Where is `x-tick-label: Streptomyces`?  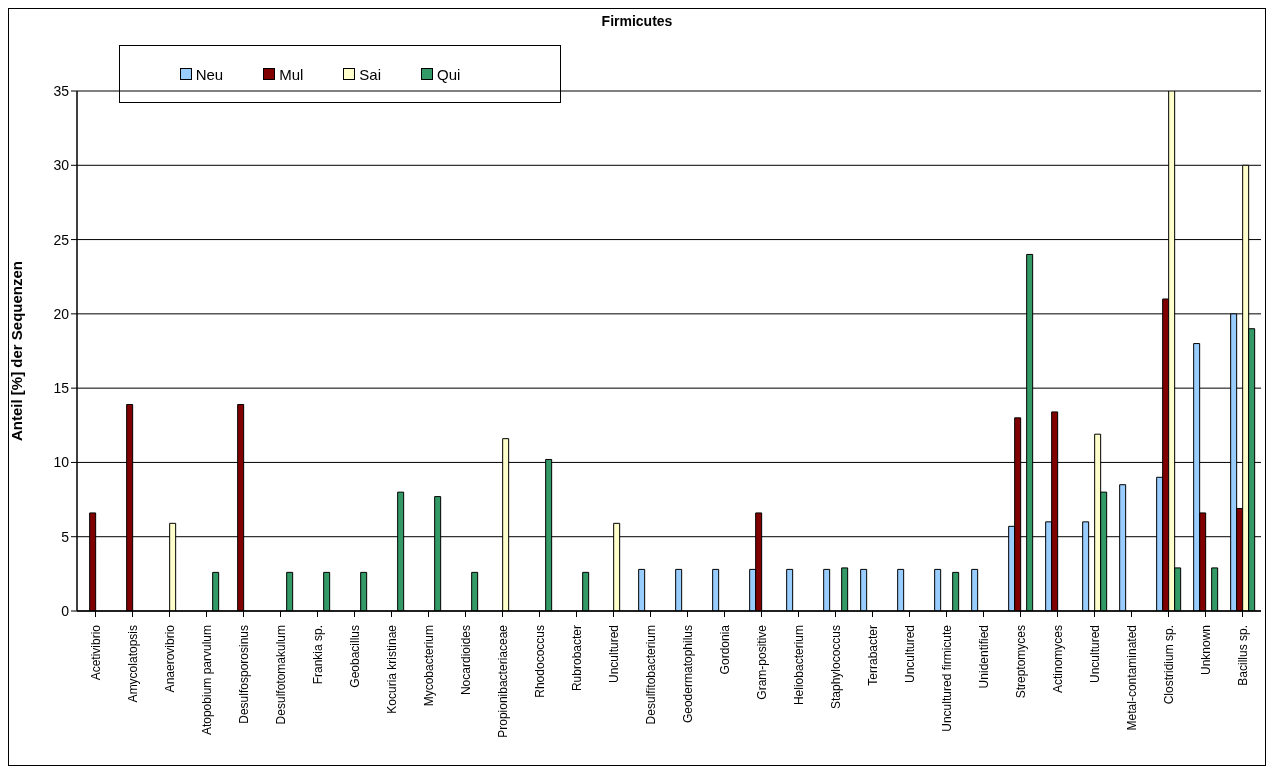 x-tick-label: Streptomyces is located at coordinates (1020, 662).